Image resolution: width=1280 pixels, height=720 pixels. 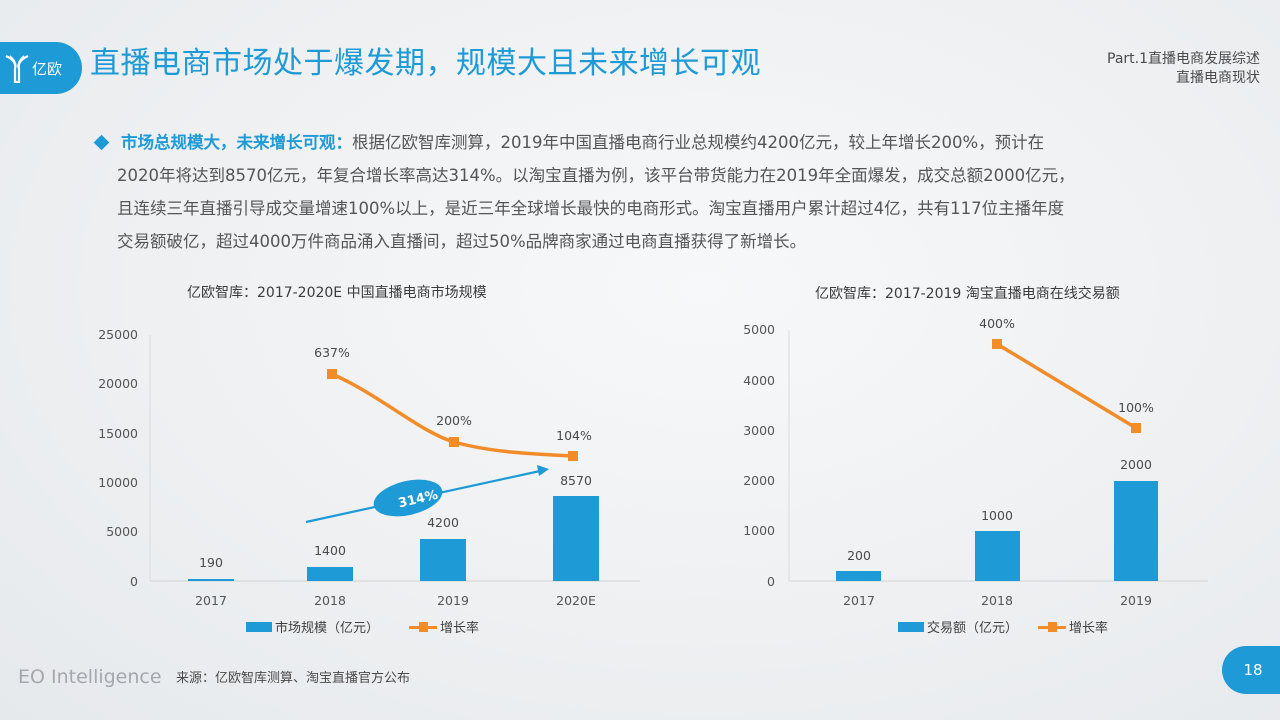 What do you see at coordinates (759, 455) in the screenshot?
I see `right-y-axis: 5000 4000 3000 2000 1000 0` at bounding box center [759, 455].